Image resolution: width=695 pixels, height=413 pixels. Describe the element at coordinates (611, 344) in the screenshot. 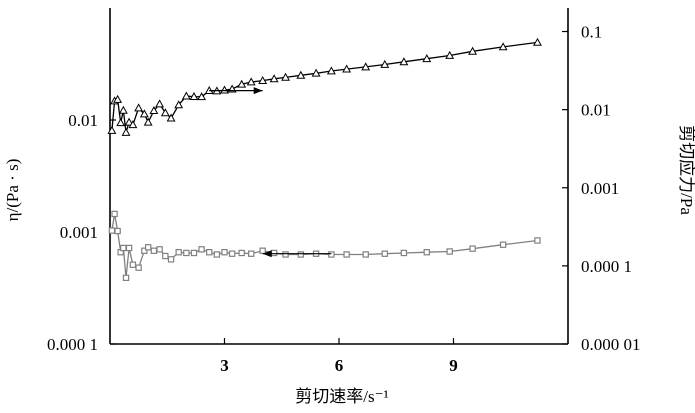

I see `y-right-tick-label: 0.000 01` at that location.